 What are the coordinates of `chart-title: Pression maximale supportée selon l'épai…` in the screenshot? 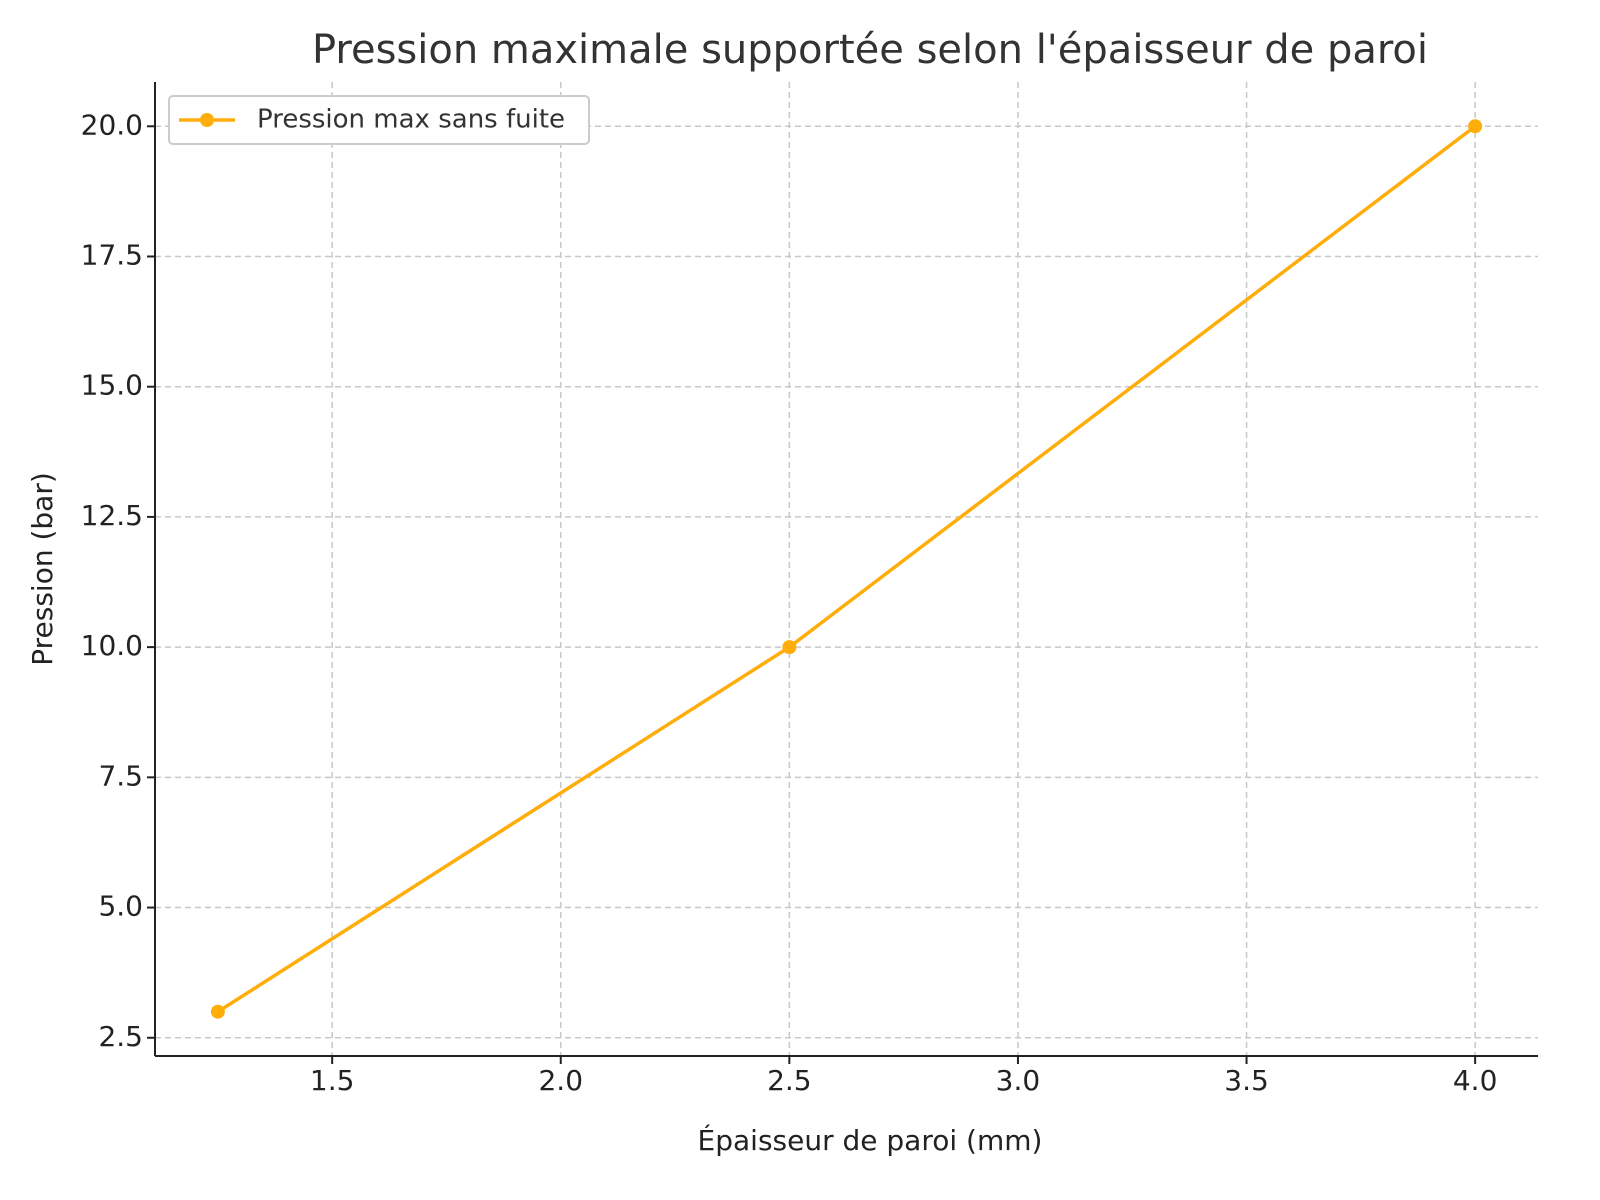 It's located at (870, 50).